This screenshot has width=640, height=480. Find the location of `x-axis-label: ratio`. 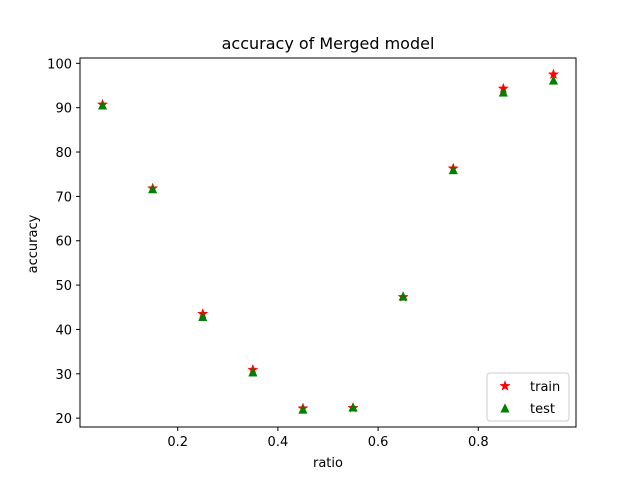

x-axis-label: ratio is located at coordinates (328, 463).